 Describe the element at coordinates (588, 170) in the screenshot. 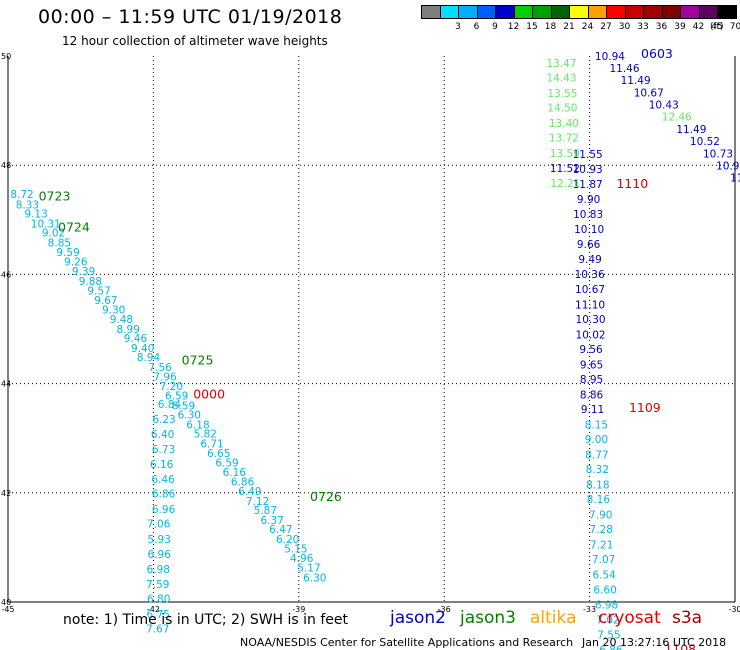

I see `wave-height-label: 10.93` at that location.